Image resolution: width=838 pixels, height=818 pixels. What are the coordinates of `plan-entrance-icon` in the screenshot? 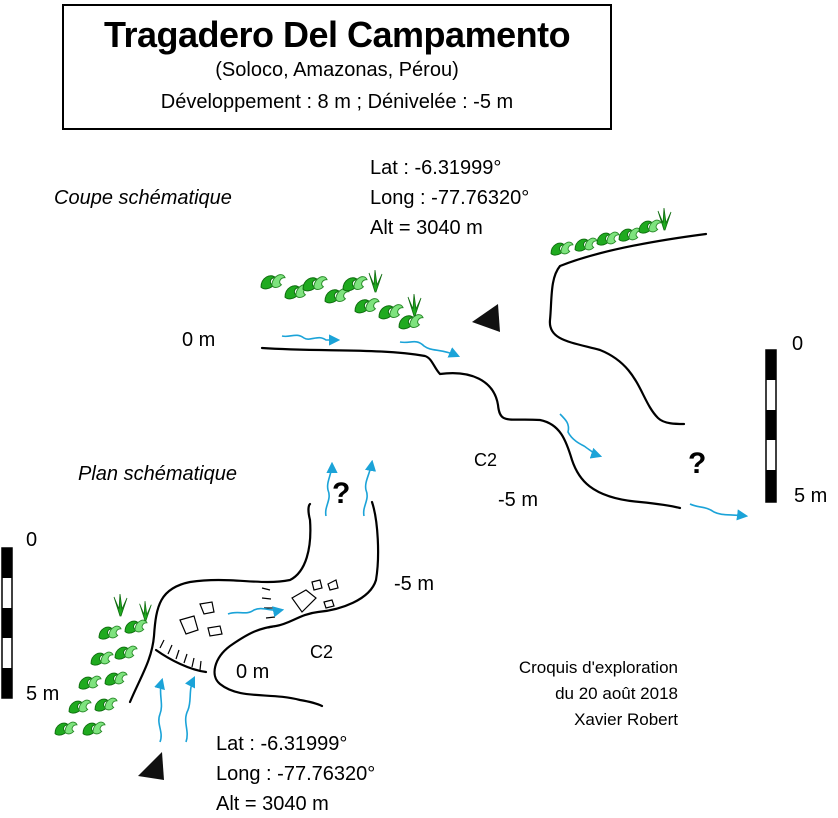 It's located at (151, 766).